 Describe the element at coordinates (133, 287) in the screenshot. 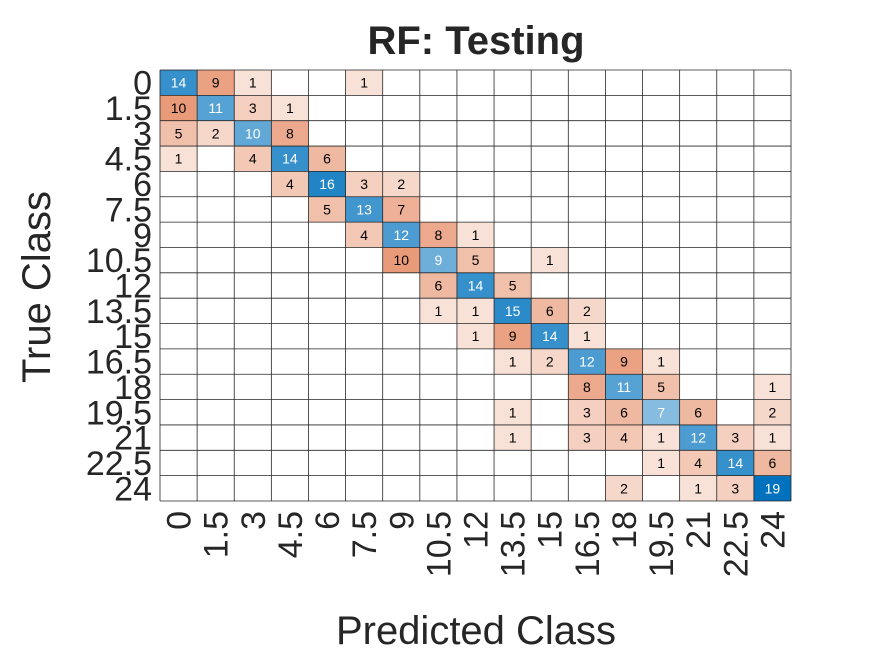

I see `y-tick-label: 12` at that location.